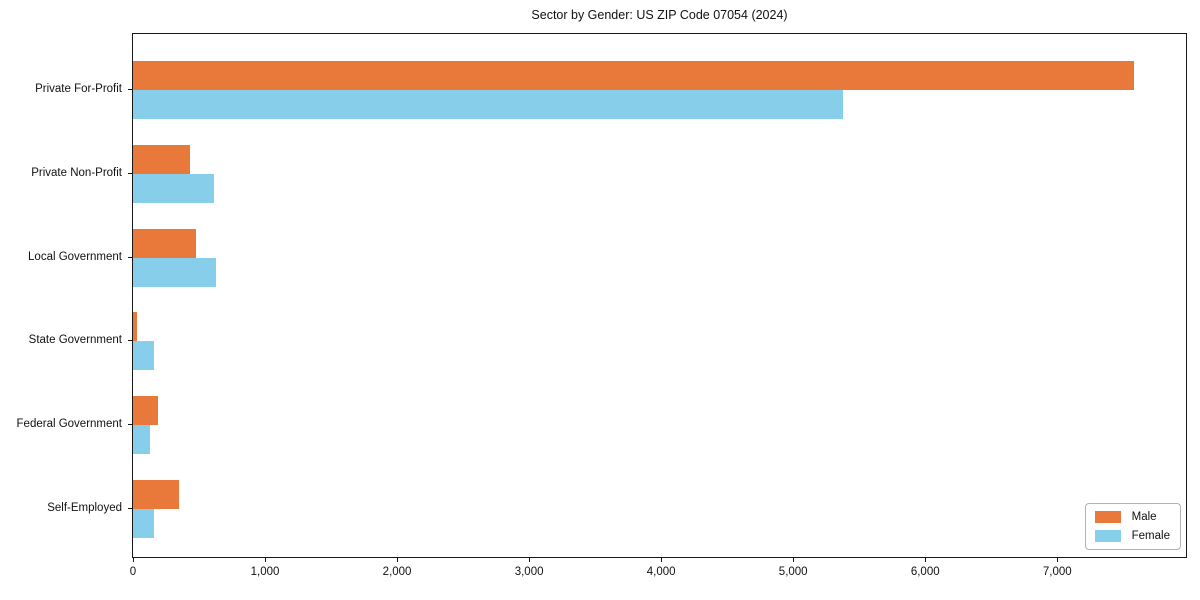 The image size is (1200, 600). I want to click on xtick-label: 0, so click(133, 572).